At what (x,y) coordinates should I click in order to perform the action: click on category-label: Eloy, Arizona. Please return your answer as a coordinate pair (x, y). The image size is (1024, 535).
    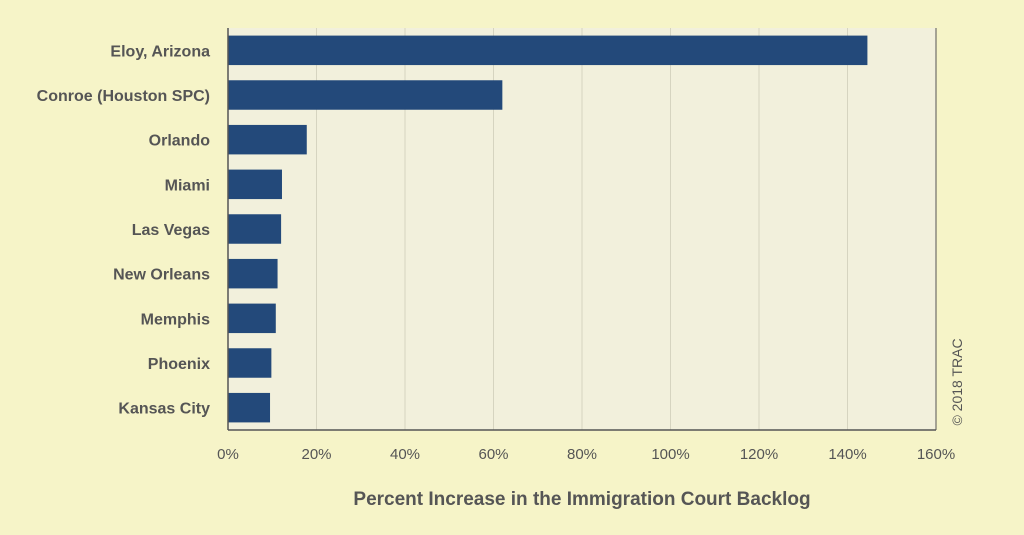
    Looking at the image, I should click on (160, 51).